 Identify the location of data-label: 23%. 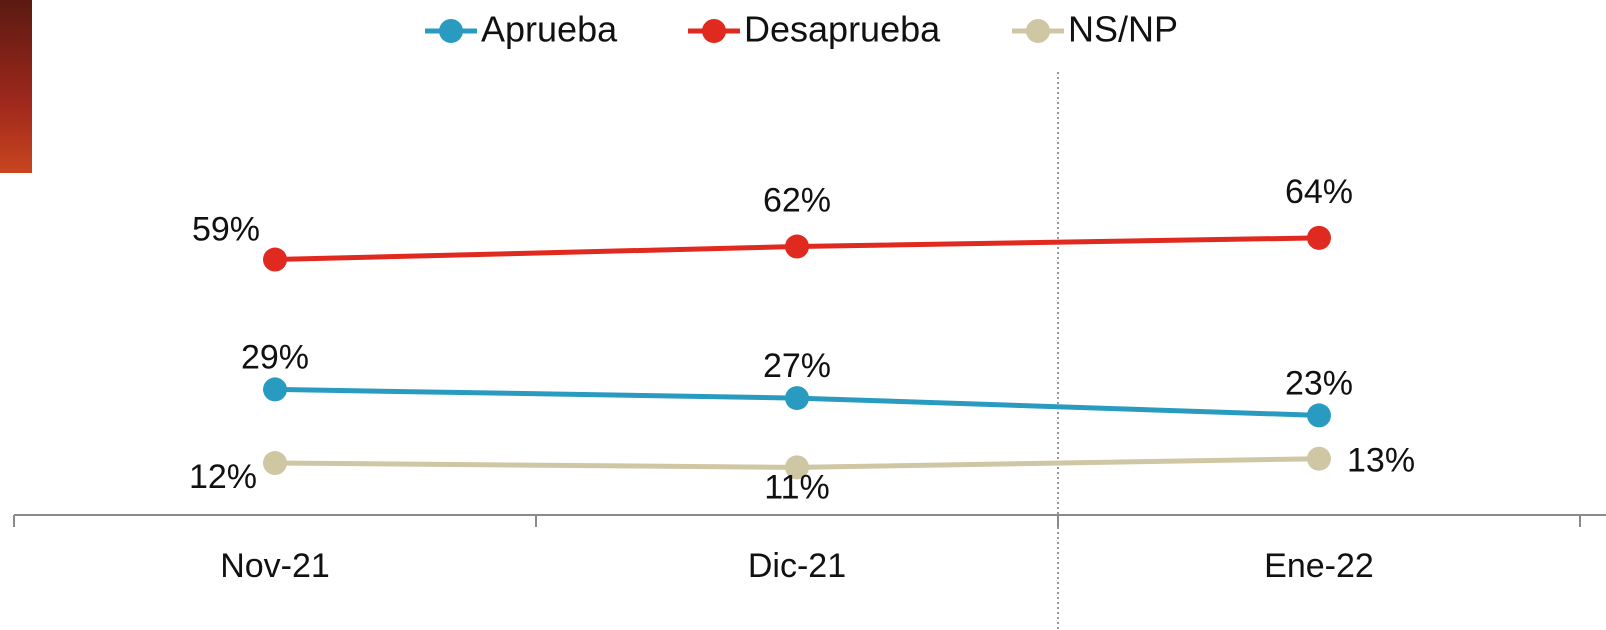
(1319, 383).